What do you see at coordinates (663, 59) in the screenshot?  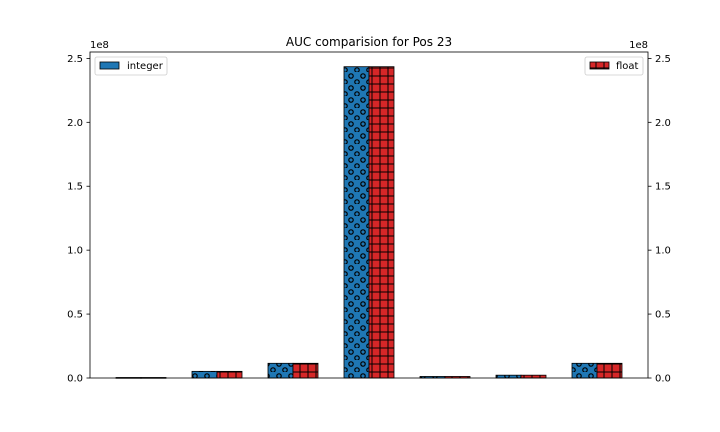 I see `right-tick-label: 2.5` at bounding box center [663, 59].